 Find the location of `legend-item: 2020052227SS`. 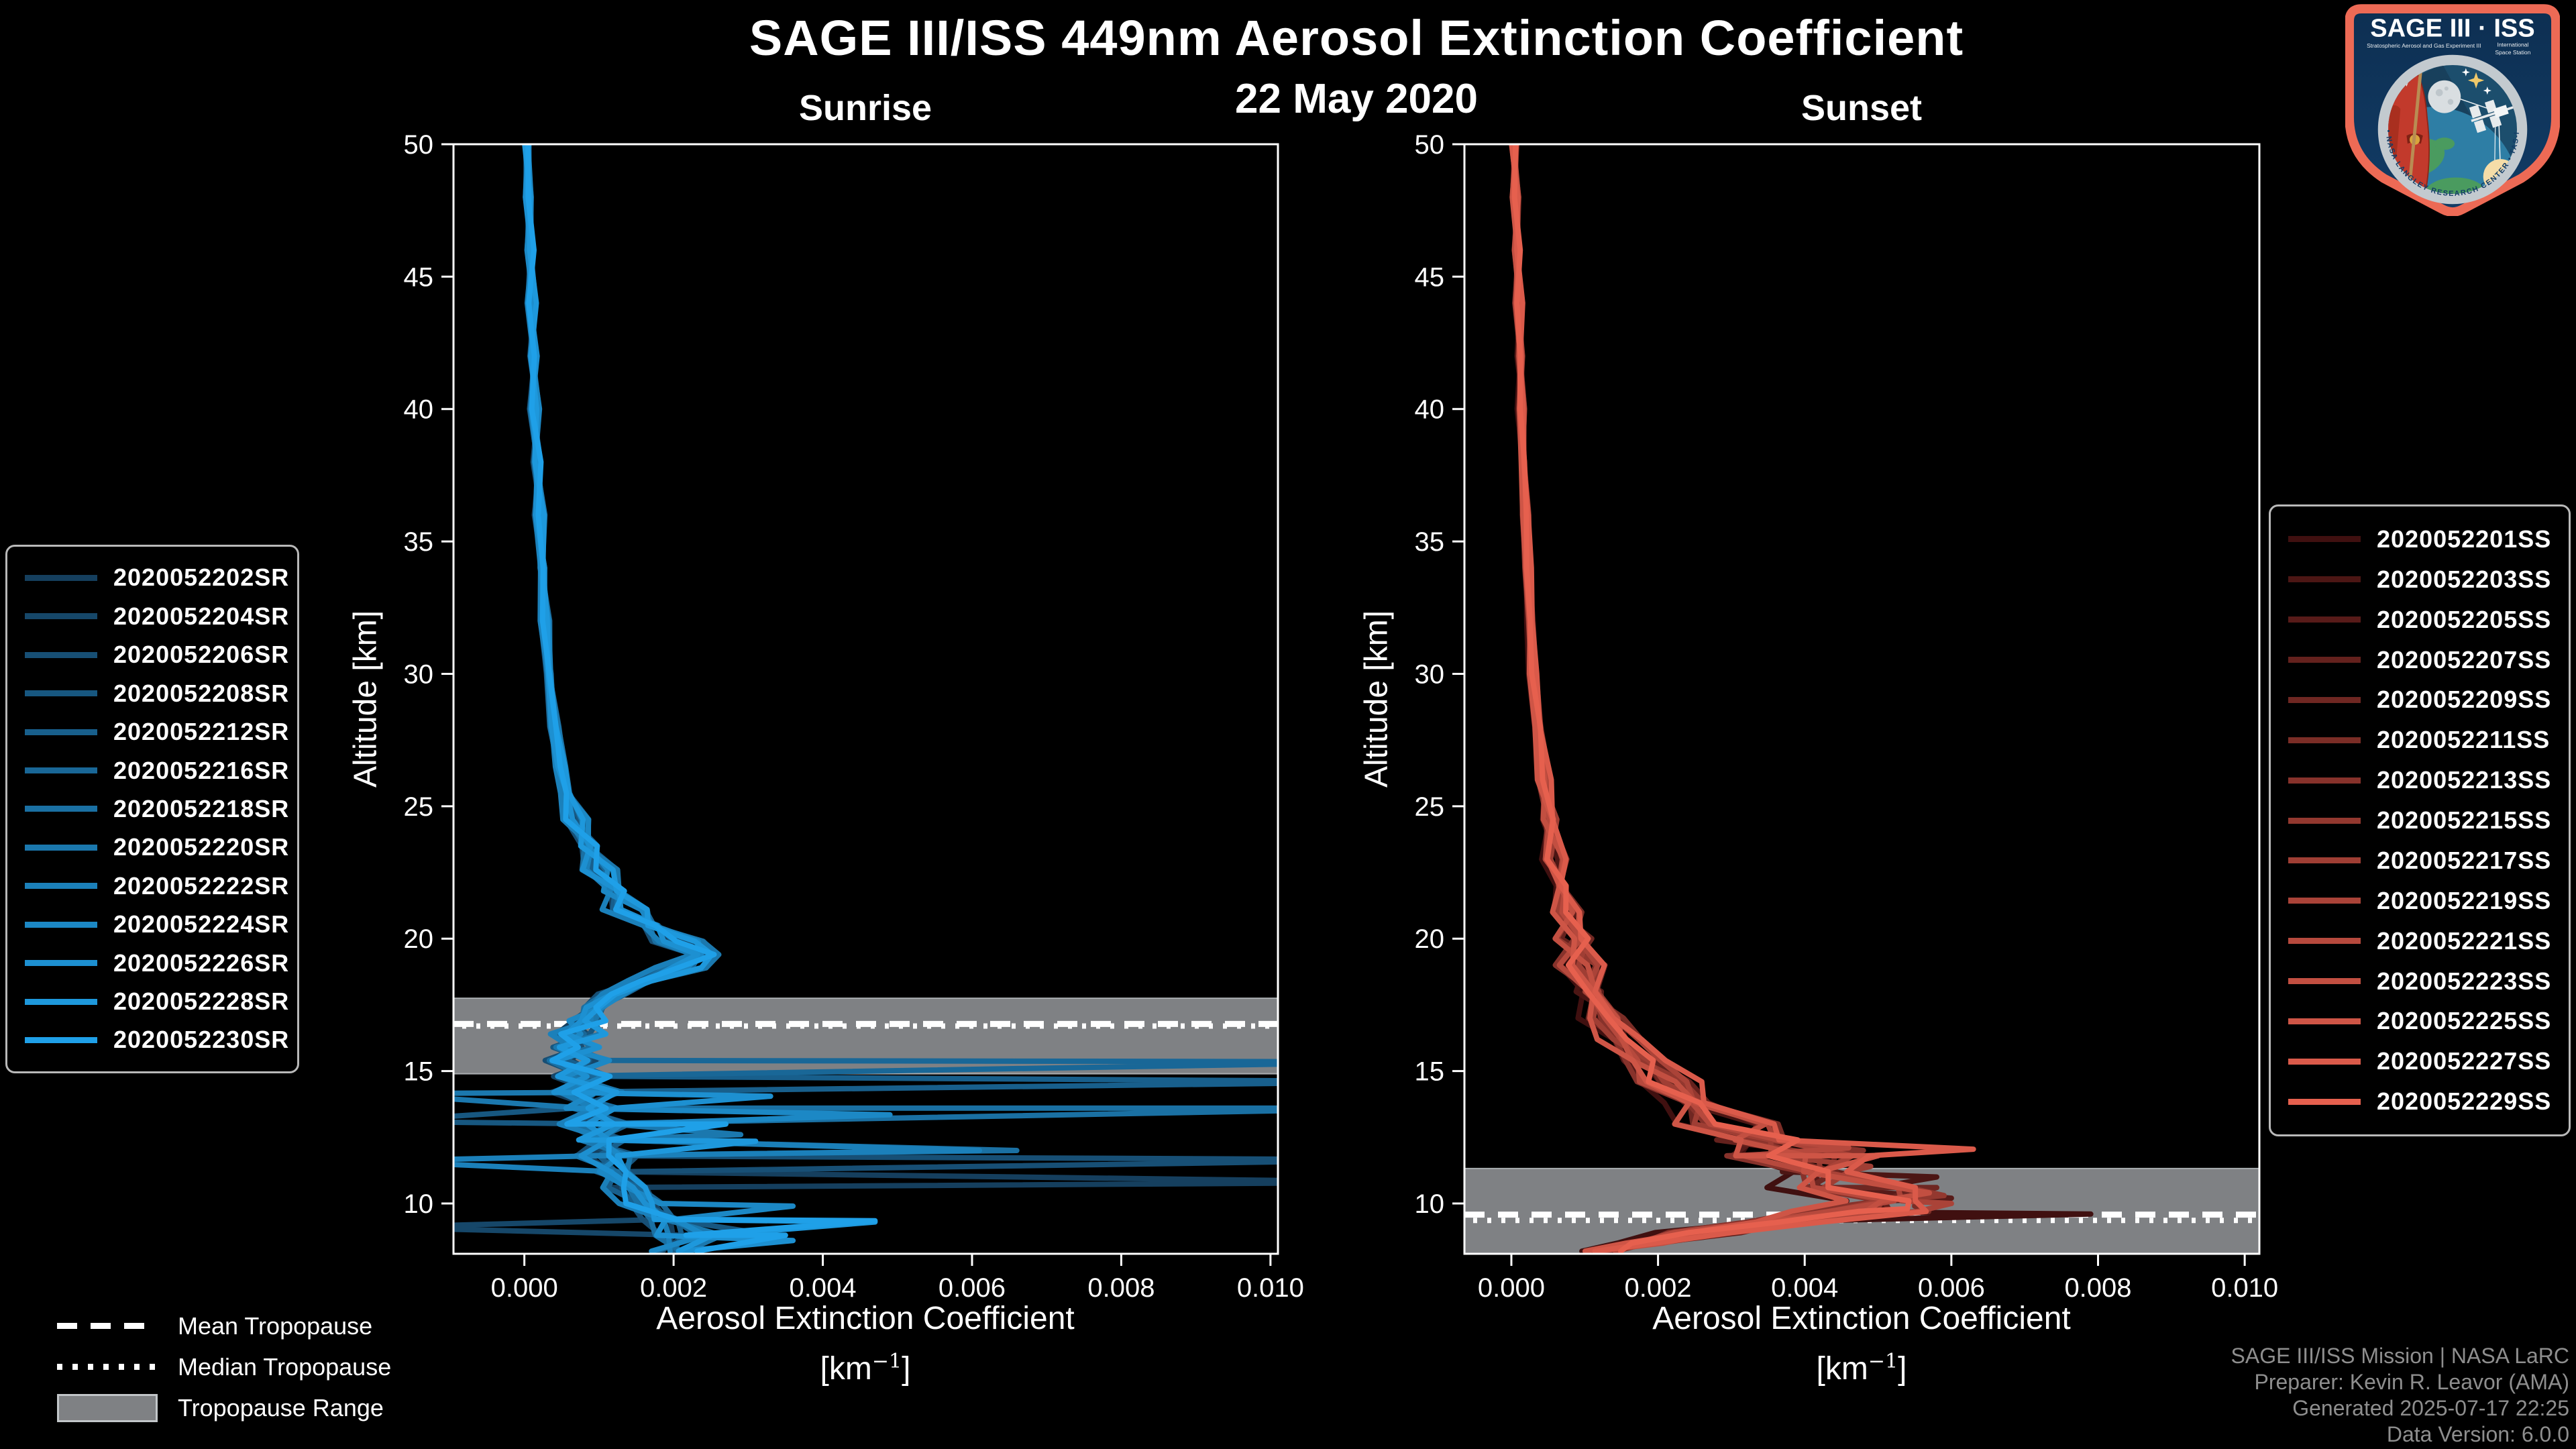

legend-item: 2020052227SS is located at coordinates (2420, 1061).